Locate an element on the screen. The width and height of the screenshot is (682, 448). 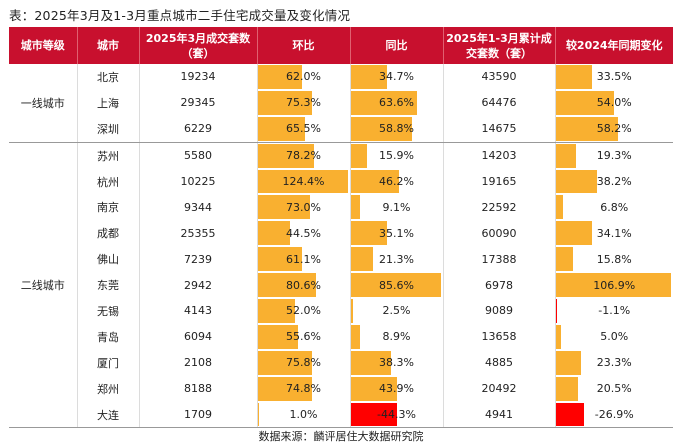
yoy-cell: 21.3% is located at coordinates (397, 259).